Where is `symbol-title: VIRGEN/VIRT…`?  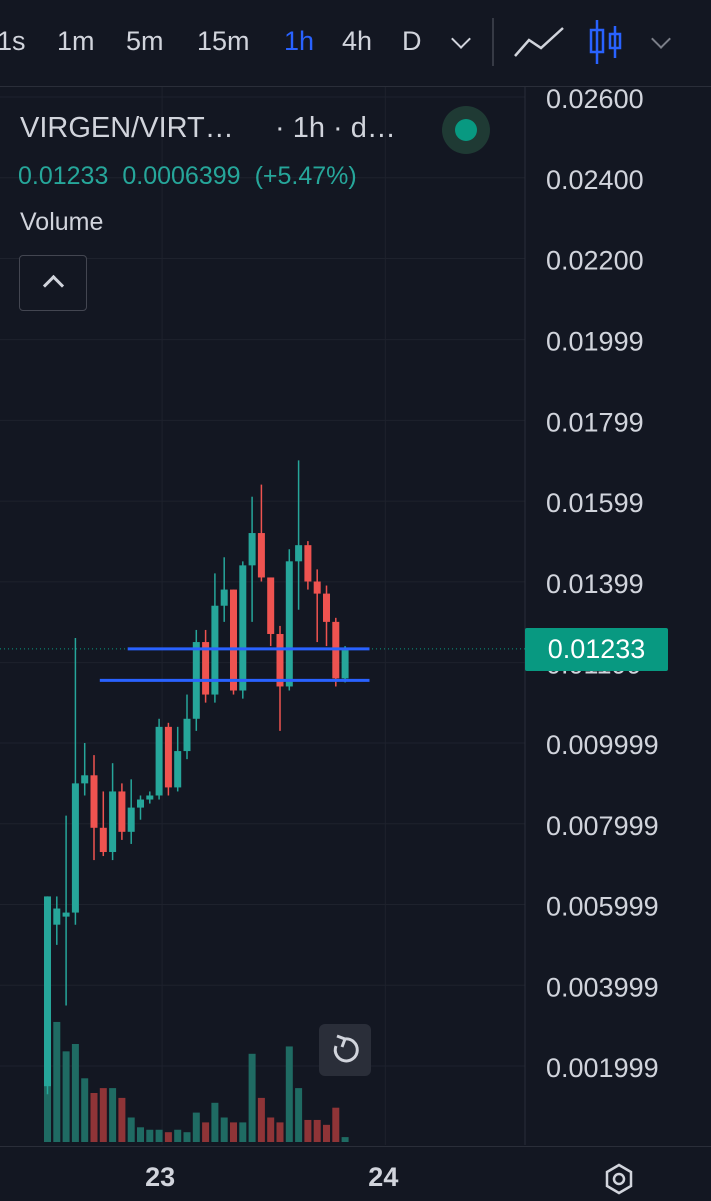 symbol-title: VIRGEN/VIRT… is located at coordinates (127, 128).